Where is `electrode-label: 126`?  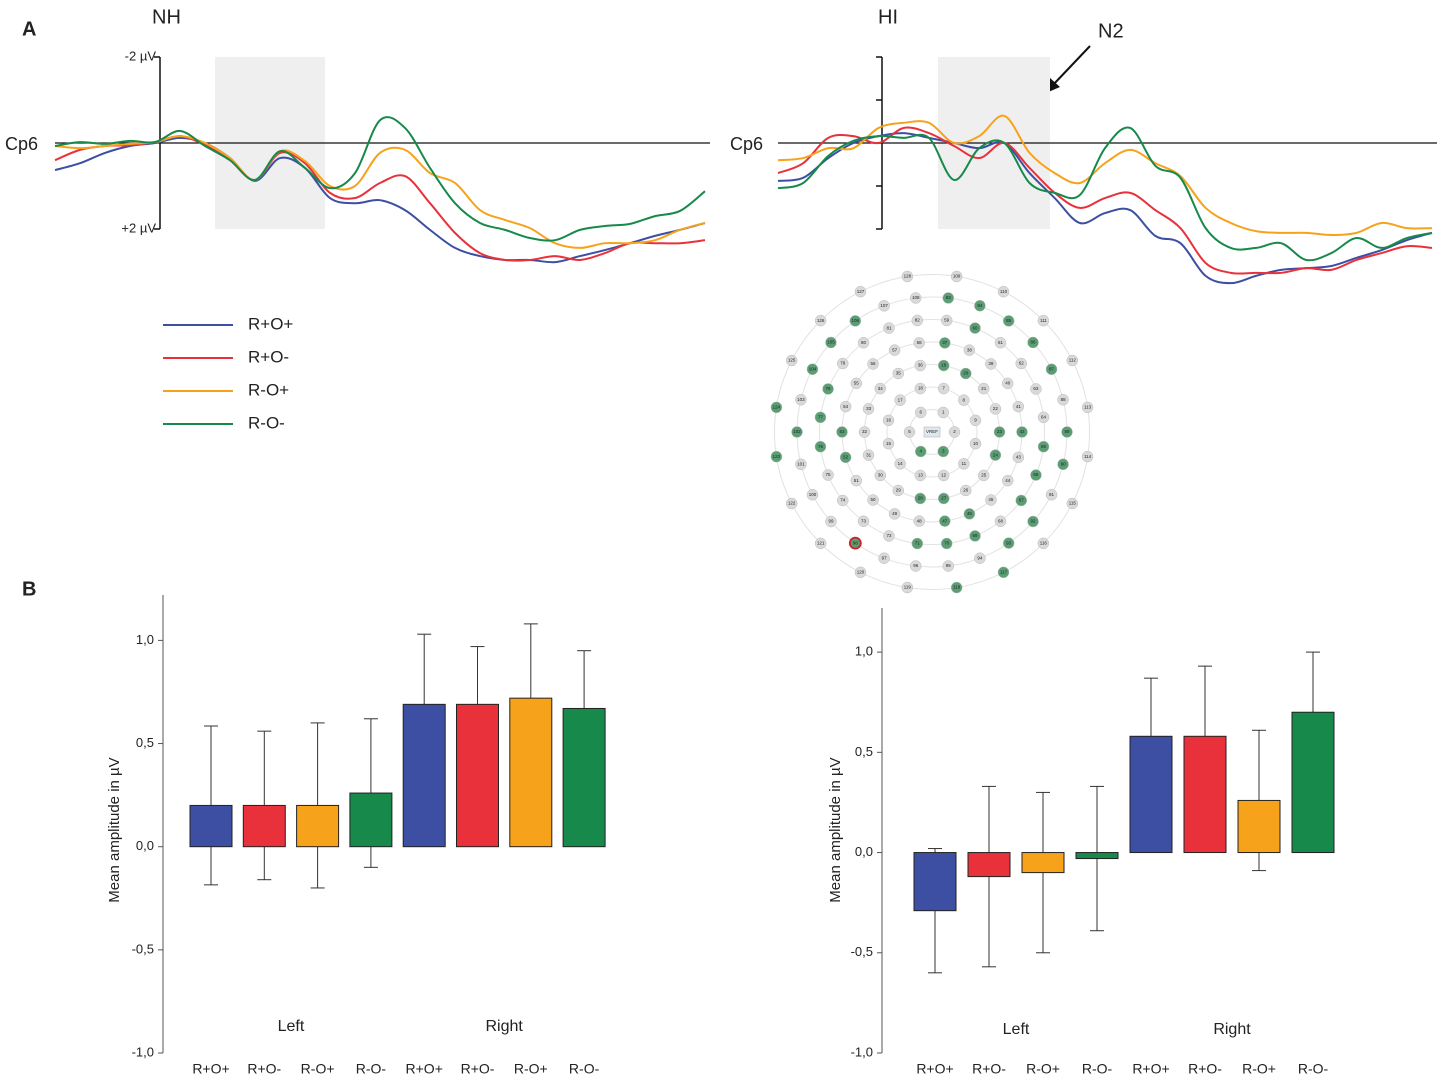
electrode-label: 126 is located at coordinates (821, 320).